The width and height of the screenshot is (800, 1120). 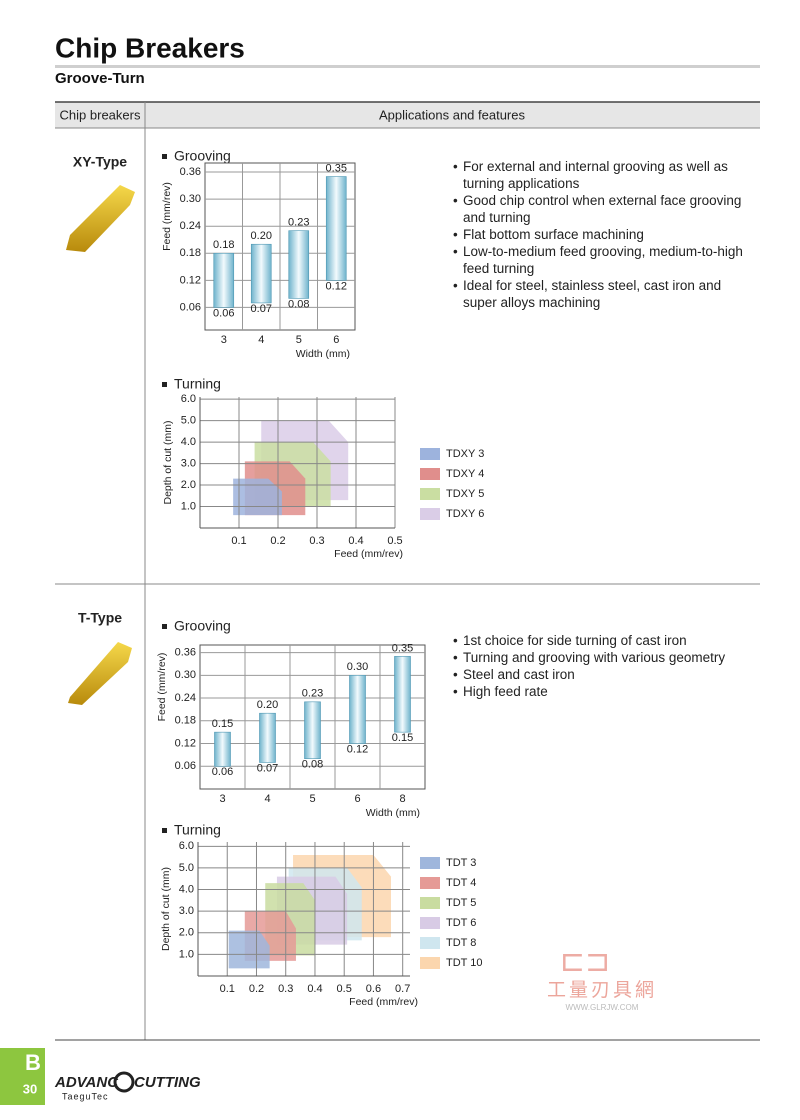 I want to click on table-header, so click(x=407, y=115).